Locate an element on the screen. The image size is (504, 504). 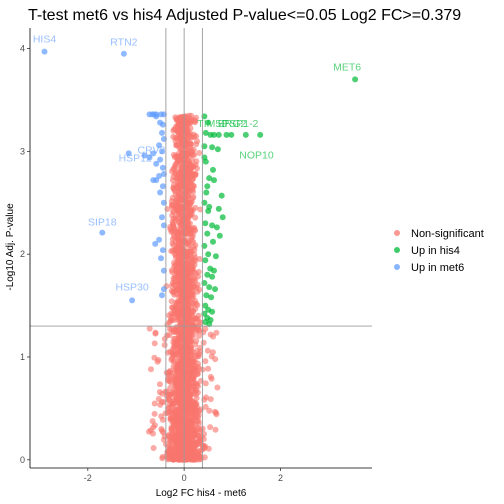
gene-label: RTN2 is located at coordinates (123, 43).